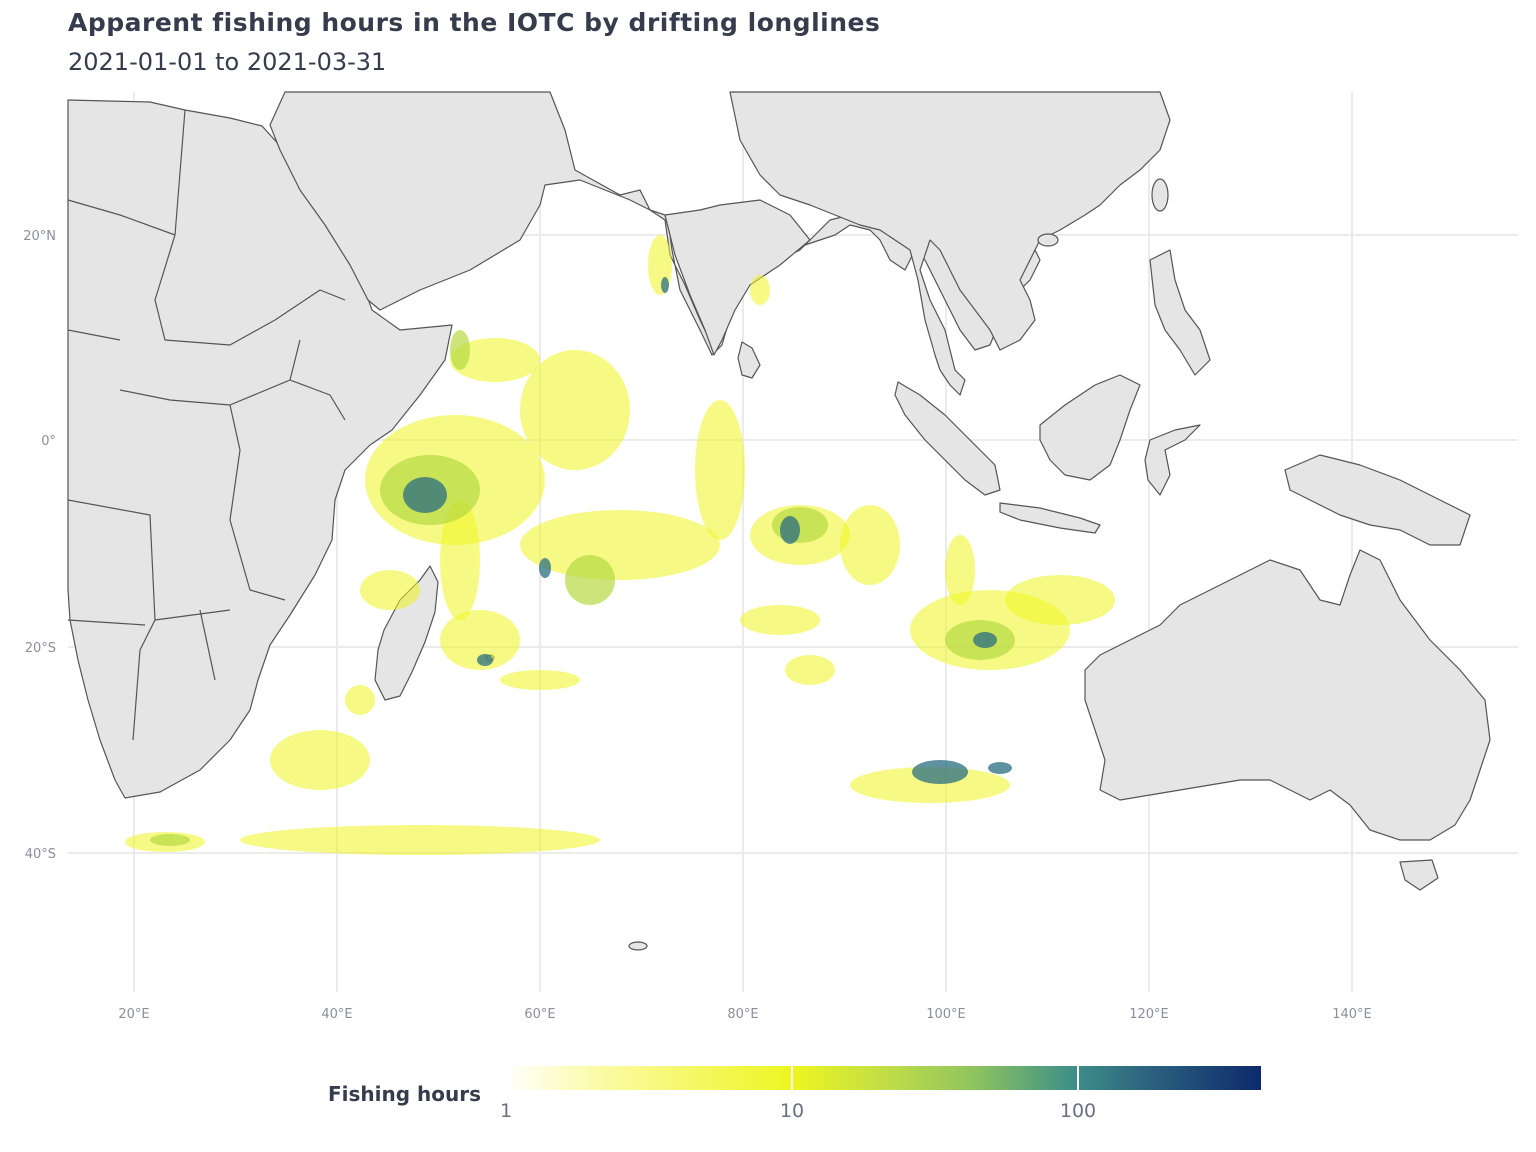 Image resolution: width=1536 pixels, height=1152 pixels. I want to click on east-asia, so click(950, 243).